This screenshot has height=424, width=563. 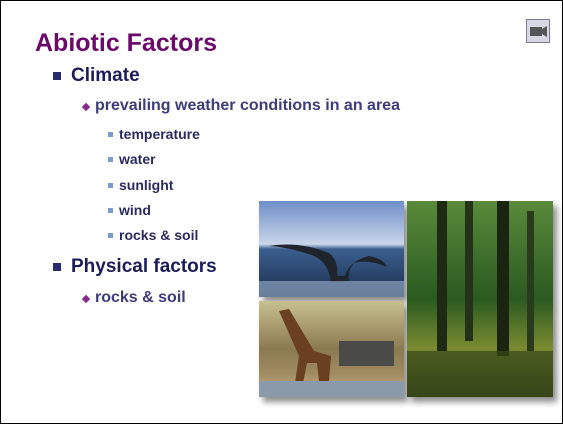 What do you see at coordinates (331, 349) in the screenshot?
I see `giraffe-photo` at bounding box center [331, 349].